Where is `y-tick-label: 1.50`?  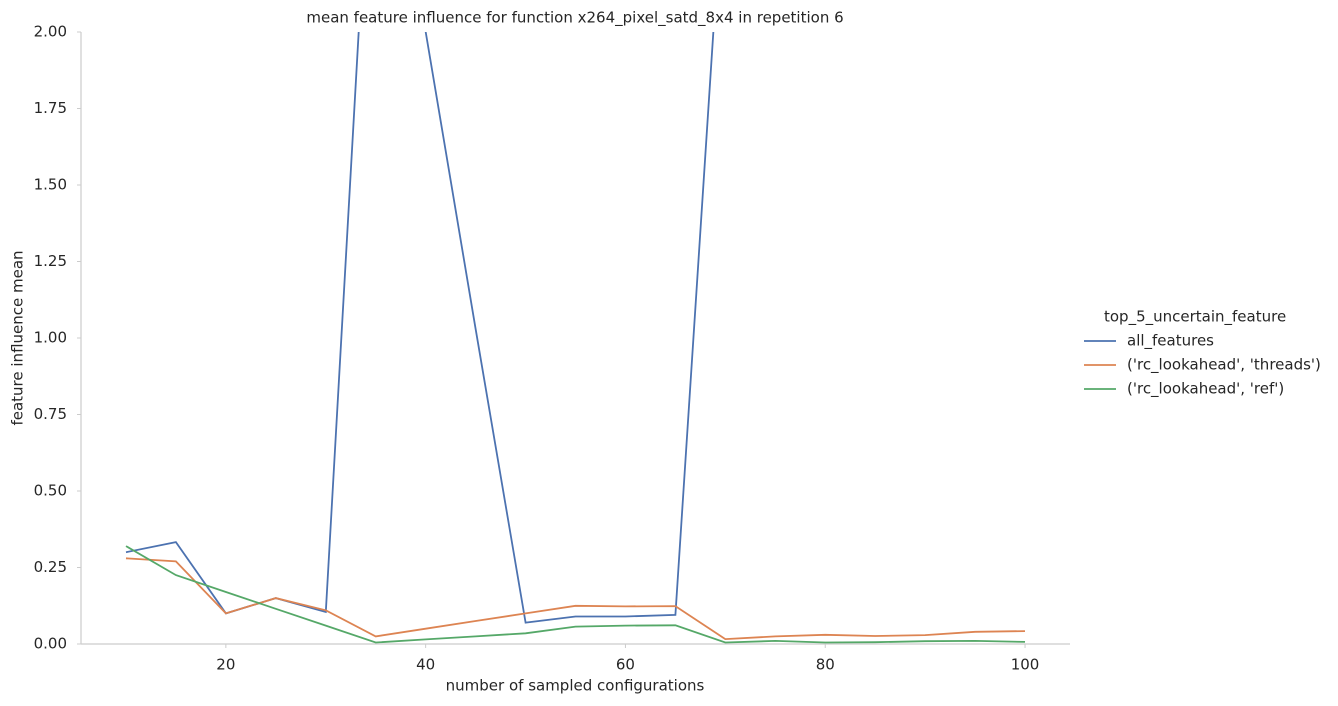 y-tick-label: 1.50 is located at coordinates (50, 185).